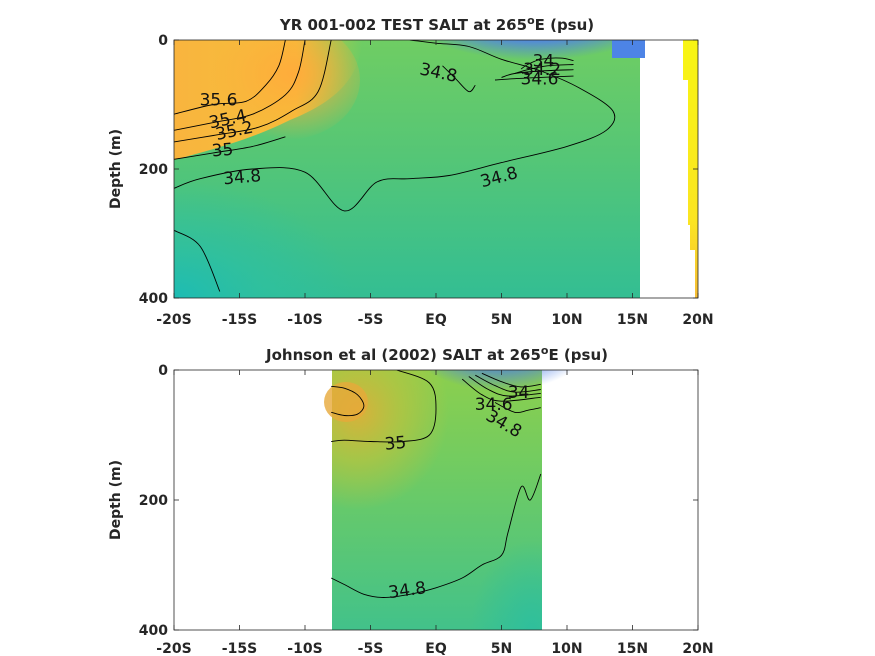 Image resolution: width=875 pixels, height=656 pixels. Describe the element at coordinates (436, 354) in the screenshot. I see `bottom-chart-title: Johnson et al (2002) SALT at 265oE (psu)` at that location.